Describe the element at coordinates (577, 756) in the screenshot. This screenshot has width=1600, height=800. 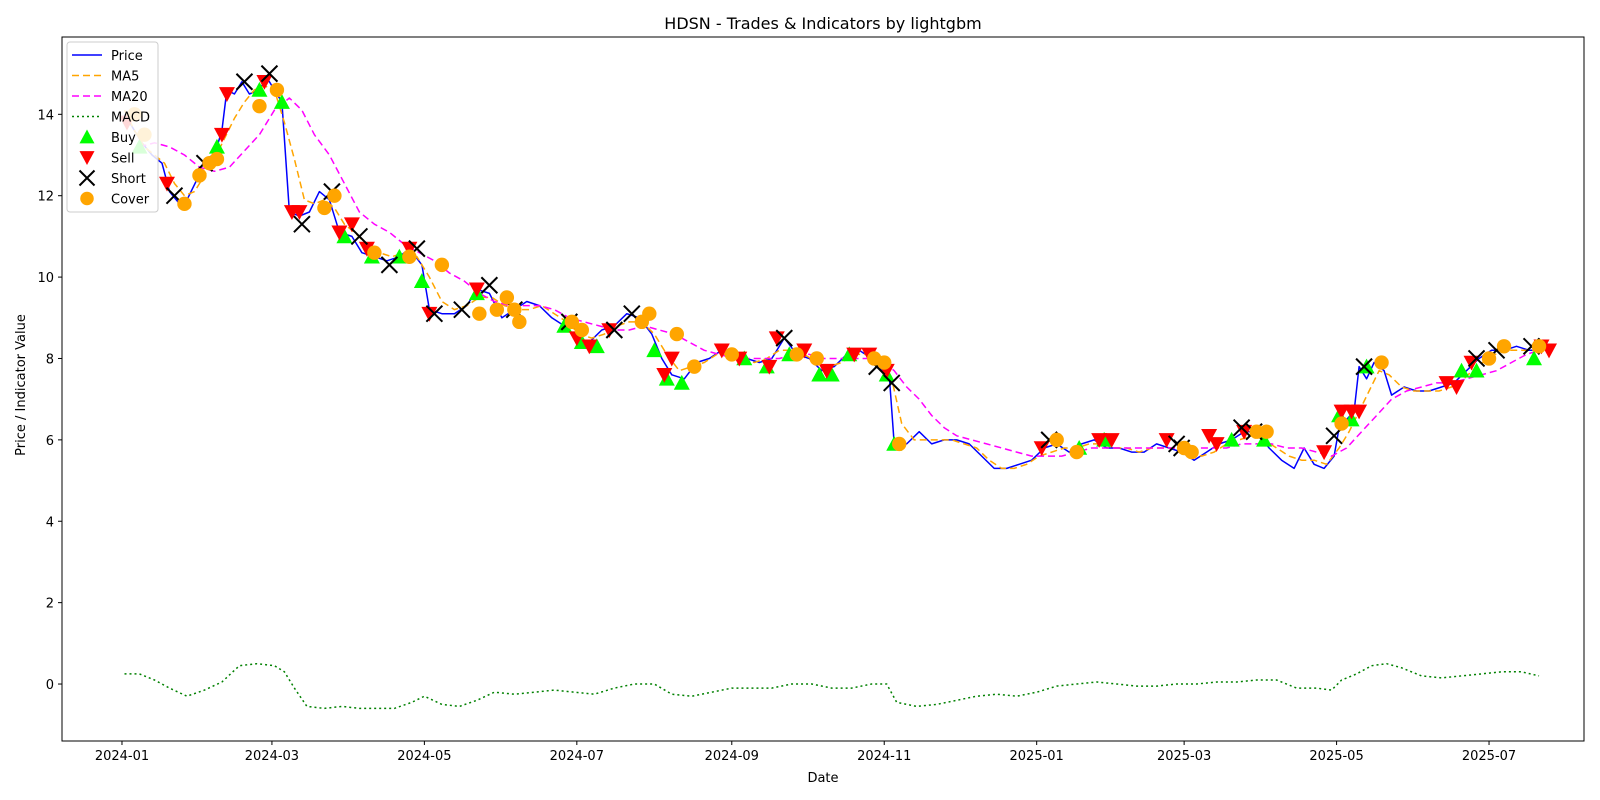
I see `x-tick-label: 2024-07` at that location.